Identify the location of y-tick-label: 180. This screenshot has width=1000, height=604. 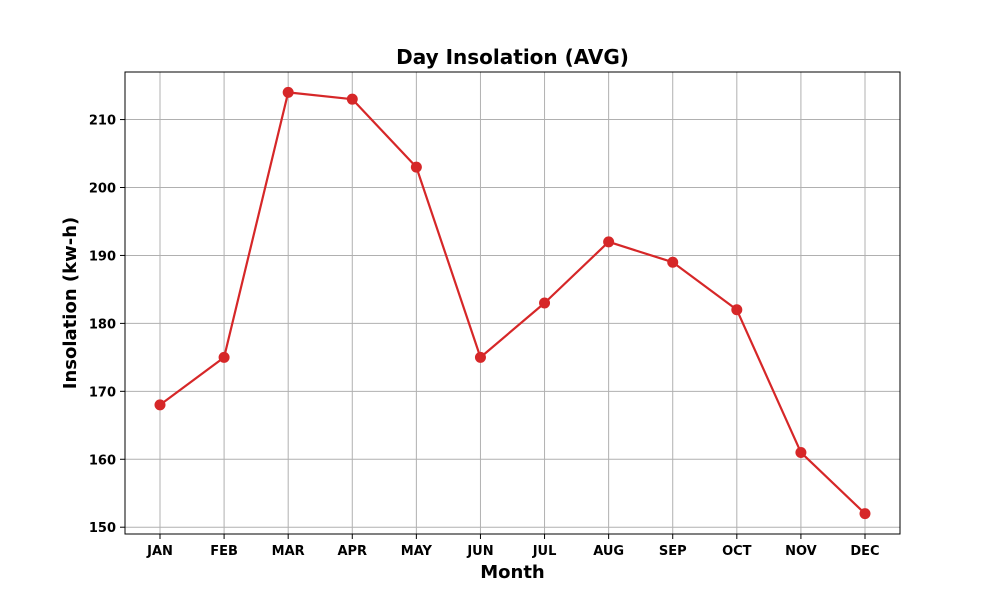
(102, 324).